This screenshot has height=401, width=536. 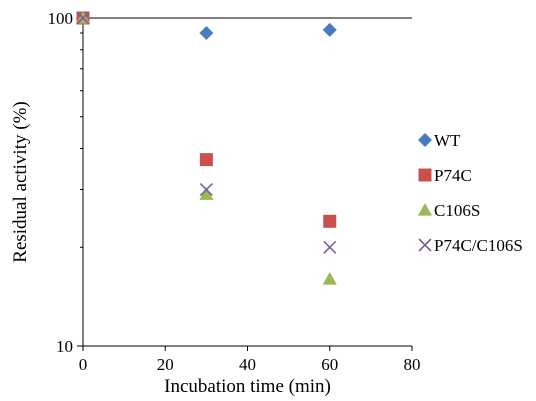 I want to click on y-axis-title: Residual activity (%), so click(x=20, y=181).